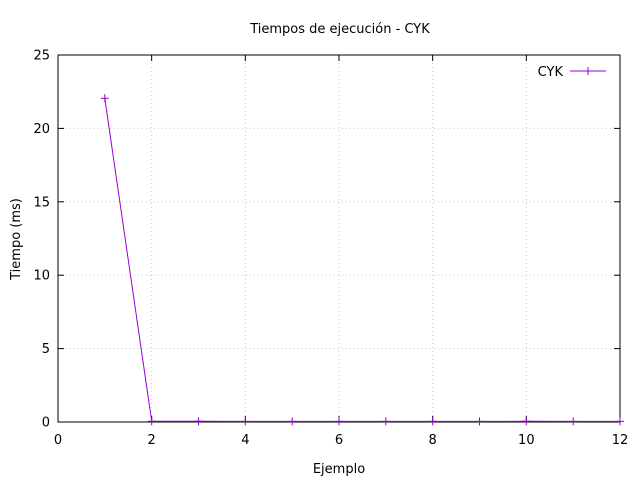 The height and width of the screenshot is (480, 640). What do you see at coordinates (551, 72) in the screenshot?
I see `legend-label-cyk: CYK` at bounding box center [551, 72].